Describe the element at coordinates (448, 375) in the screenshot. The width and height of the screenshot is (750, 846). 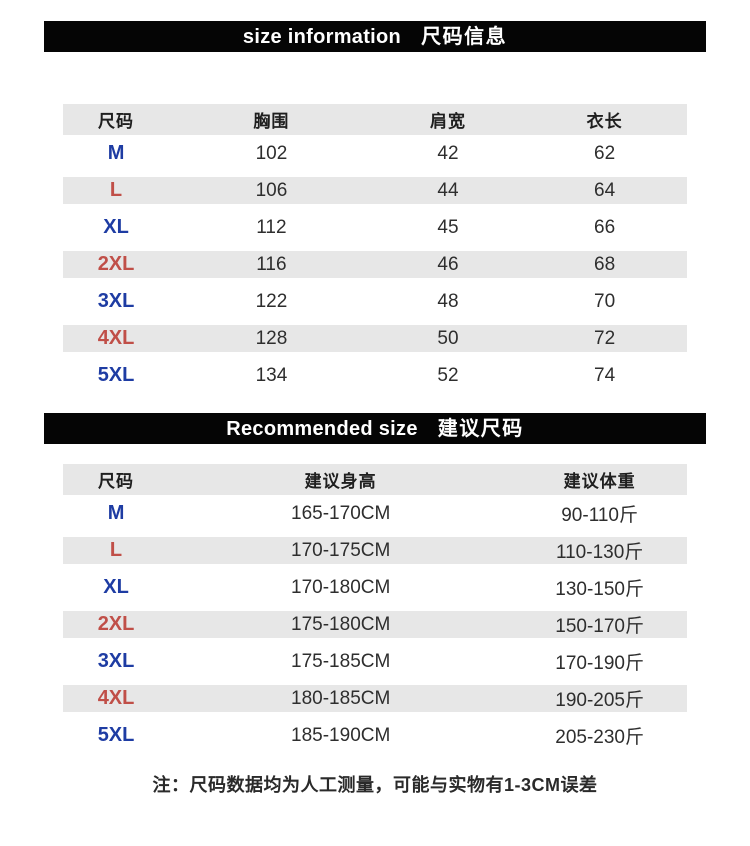
I see `value-cell: 52` at that location.